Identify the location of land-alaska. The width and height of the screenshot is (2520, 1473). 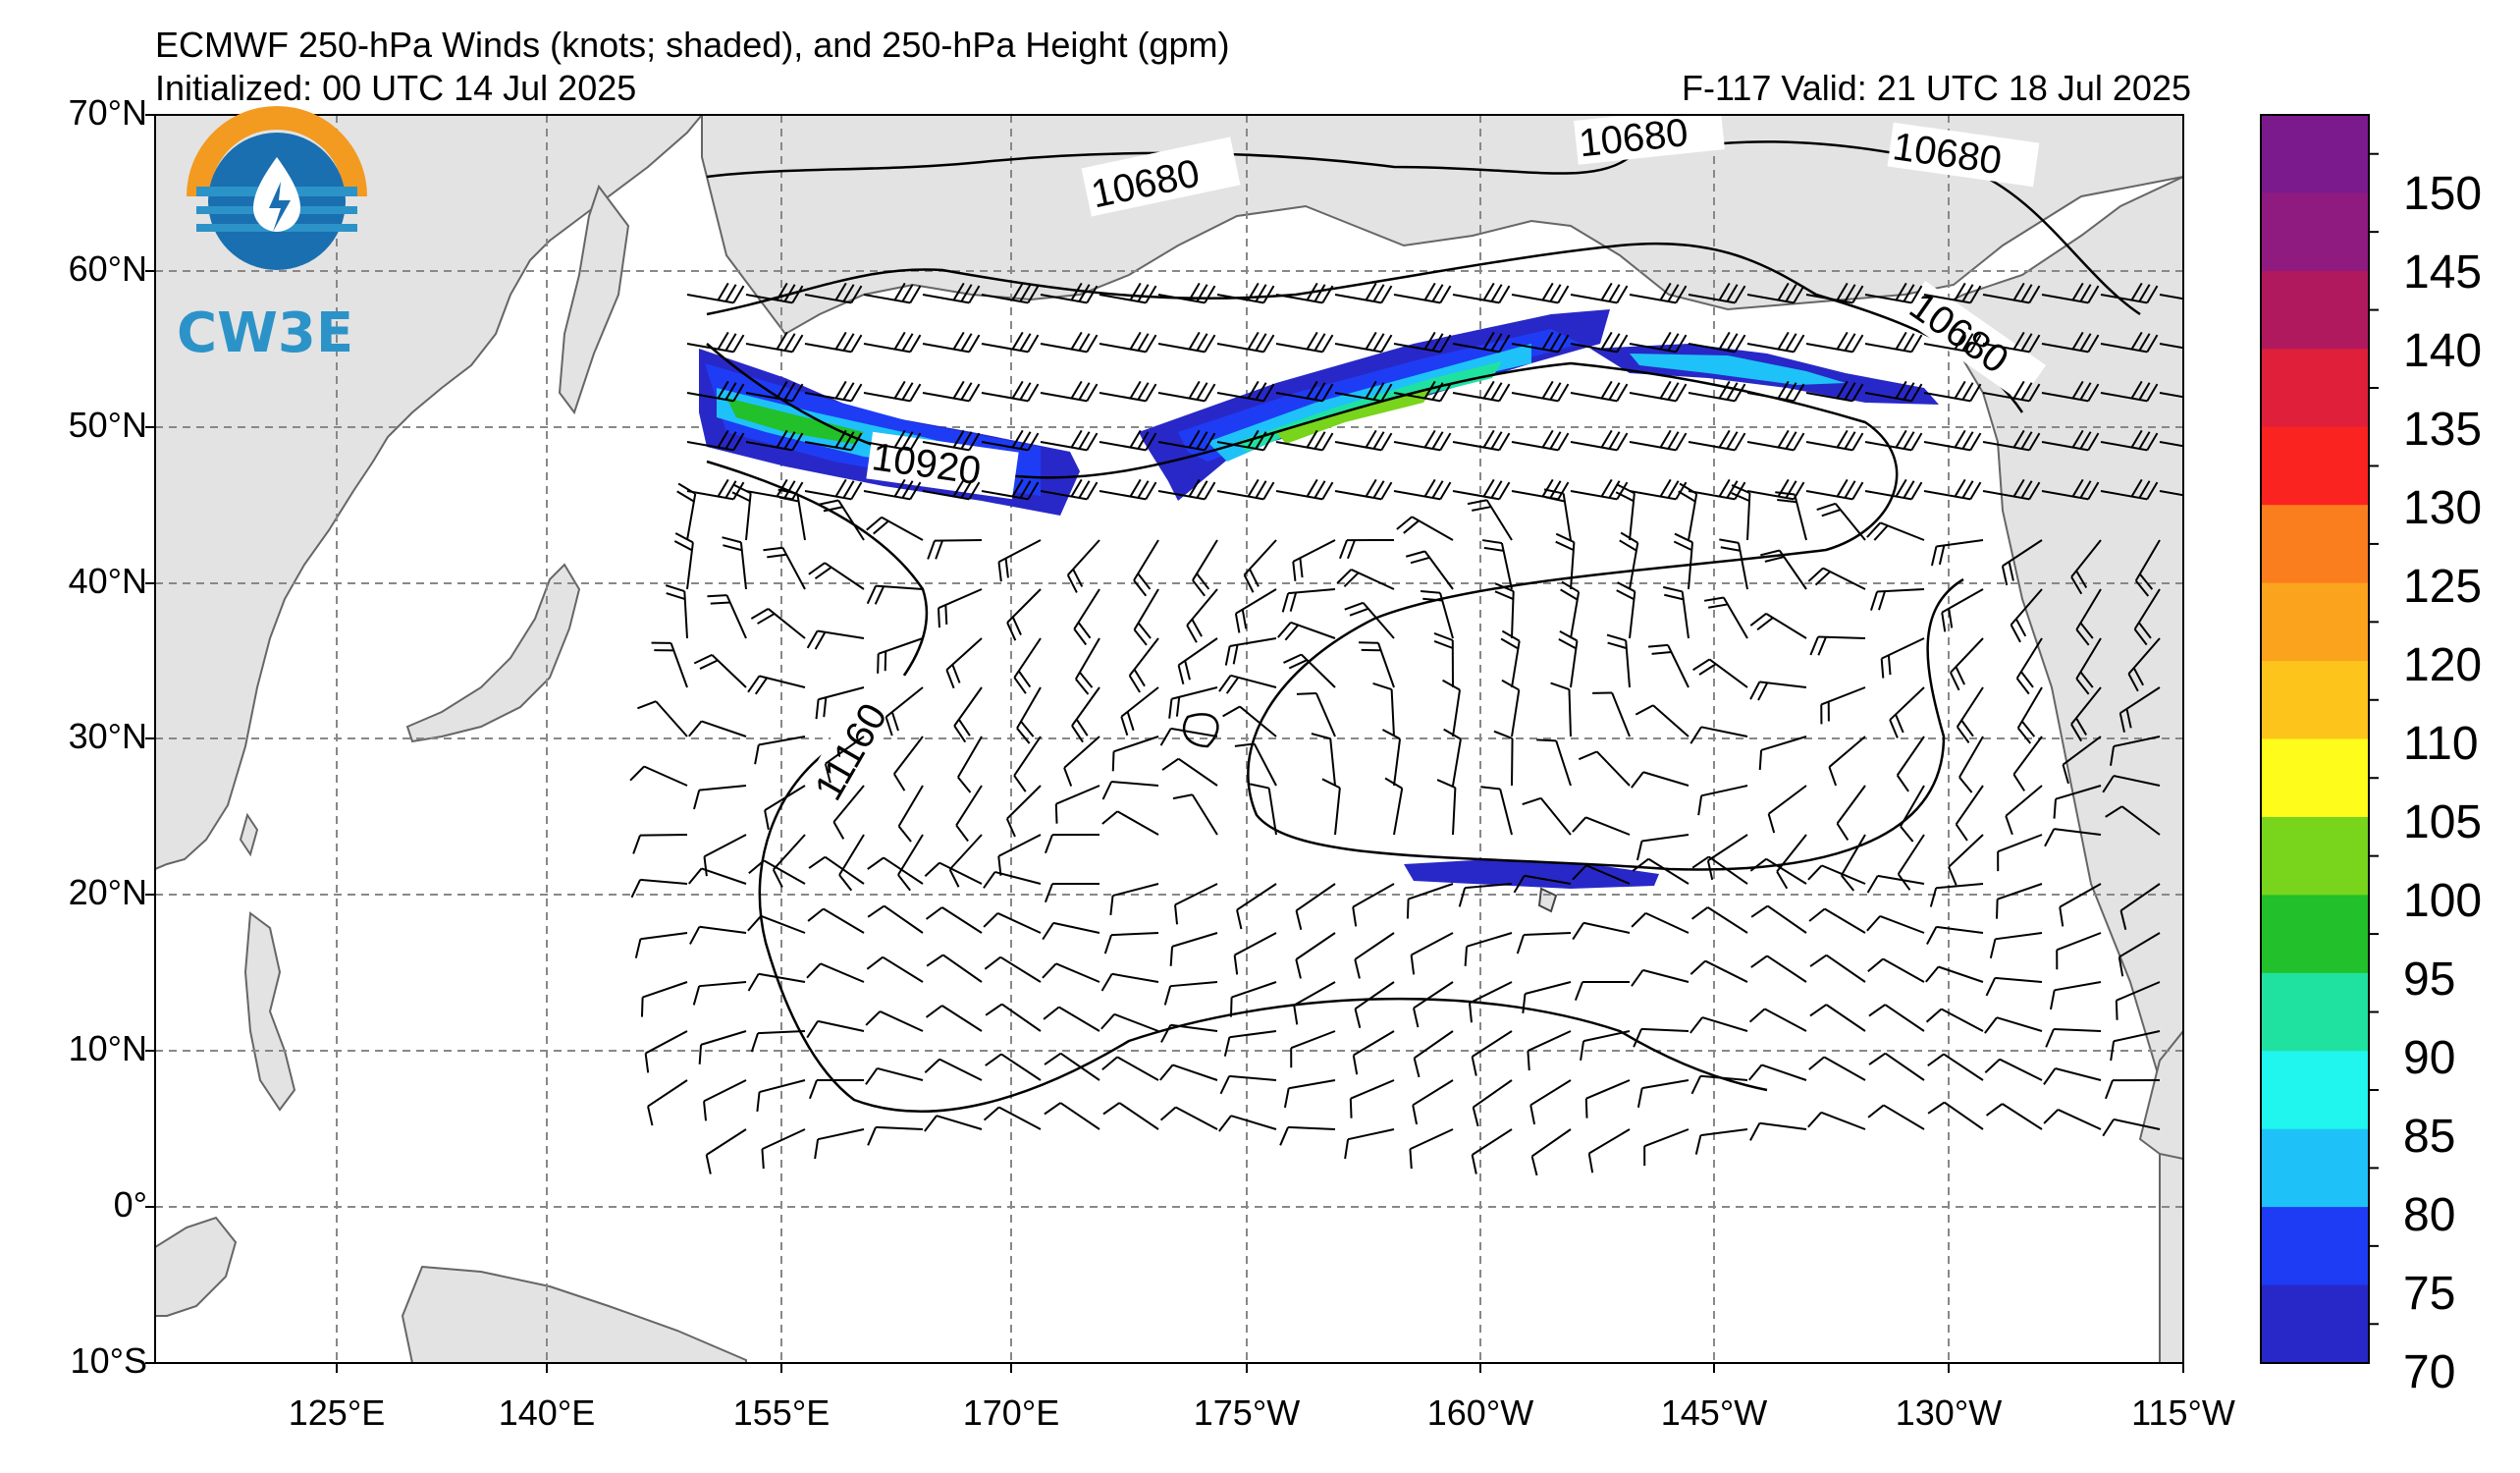
(1442, 225).